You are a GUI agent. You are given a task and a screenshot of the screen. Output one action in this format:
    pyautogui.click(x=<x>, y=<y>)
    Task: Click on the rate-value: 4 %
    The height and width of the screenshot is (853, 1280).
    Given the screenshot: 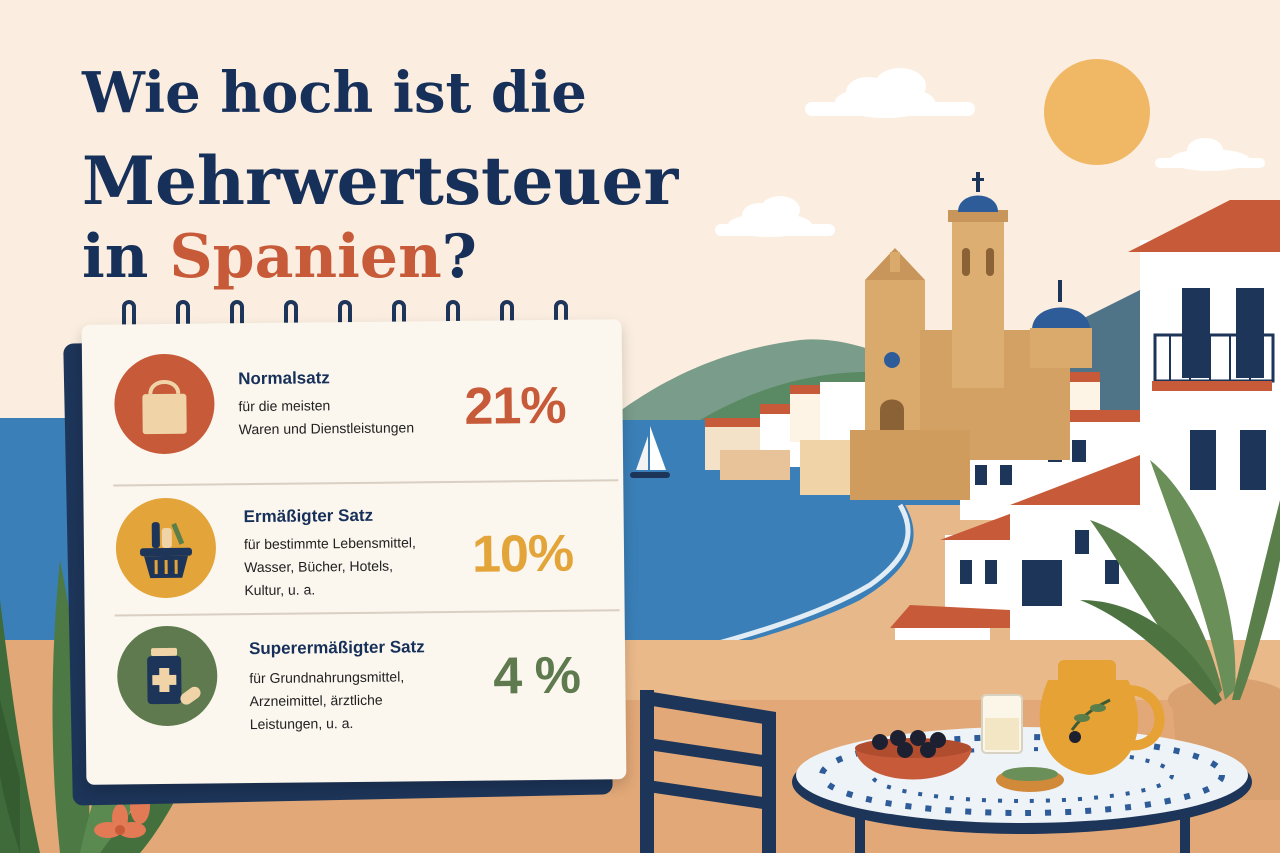 What is the action you would take?
    pyautogui.click(x=537, y=676)
    